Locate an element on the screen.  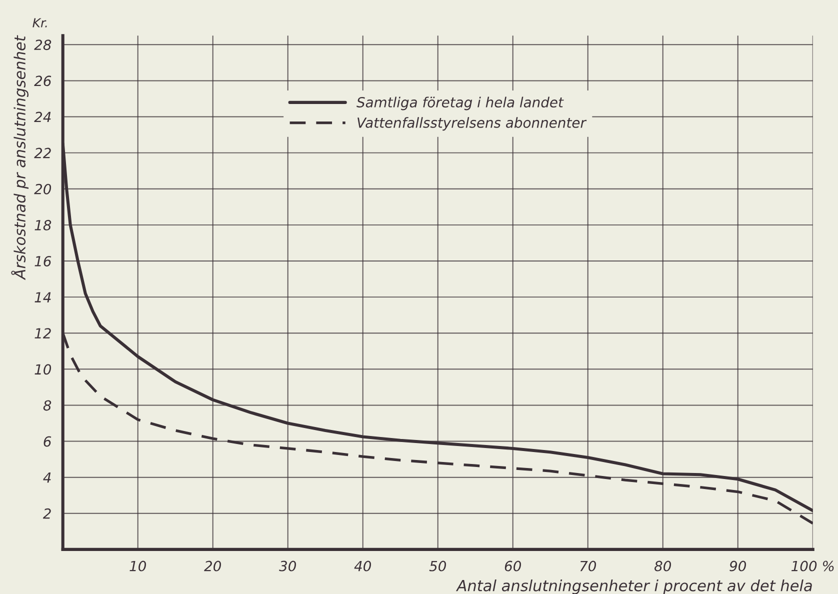
legend-label: Vattenfallsstyrelsens abonnenter is located at coordinates (472, 124).